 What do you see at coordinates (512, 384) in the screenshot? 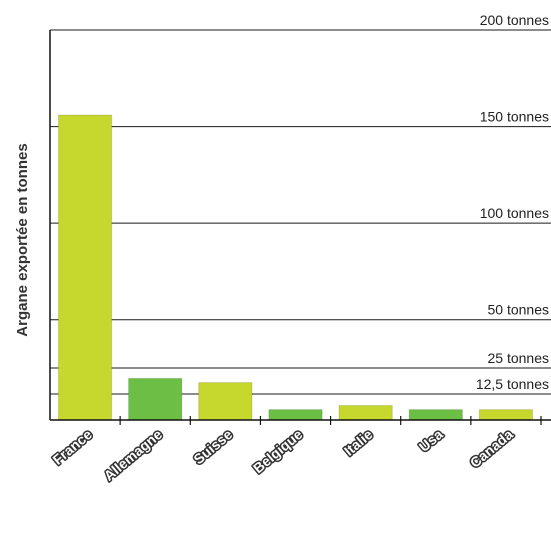
I see `gridline-label: 12,5 tonnes` at bounding box center [512, 384].